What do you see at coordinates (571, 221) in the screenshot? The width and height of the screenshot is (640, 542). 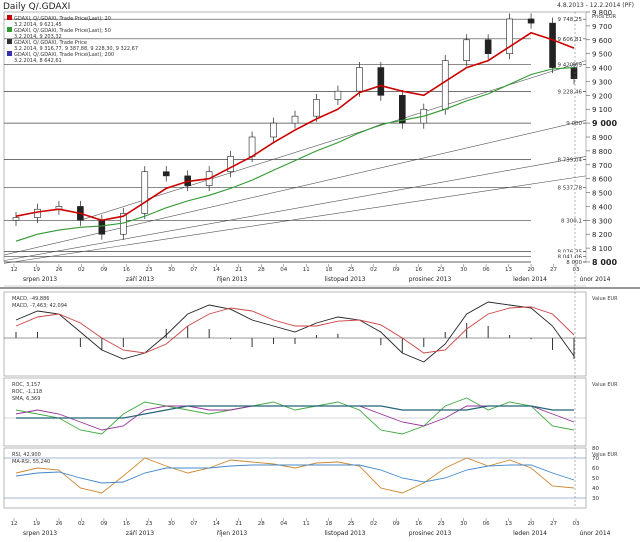 I see `hline-label: 8 300,1` at bounding box center [571, 221].